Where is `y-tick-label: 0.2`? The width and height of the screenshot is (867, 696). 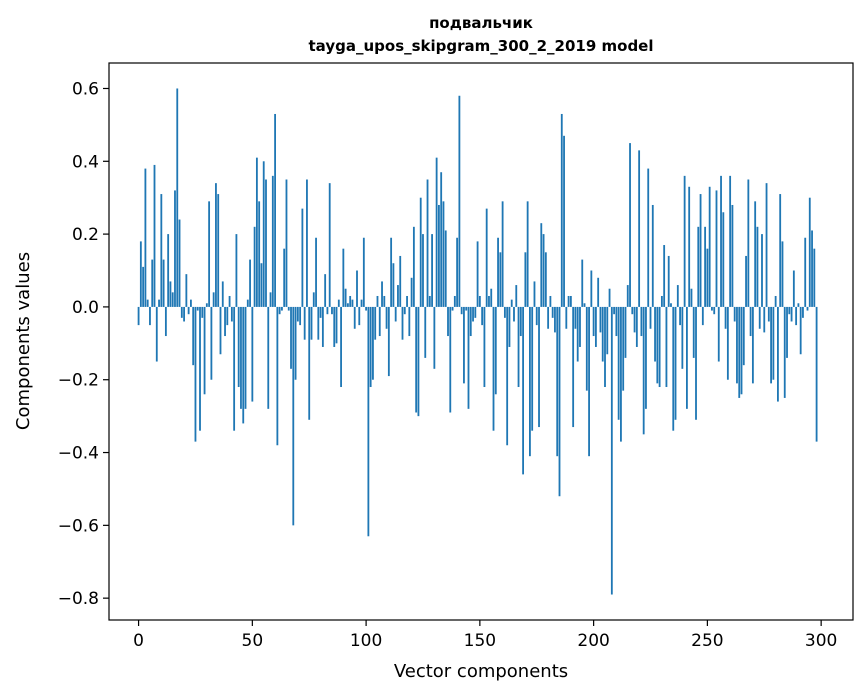 y-tick-label: 0.2 is located at coordinates (85, 235).